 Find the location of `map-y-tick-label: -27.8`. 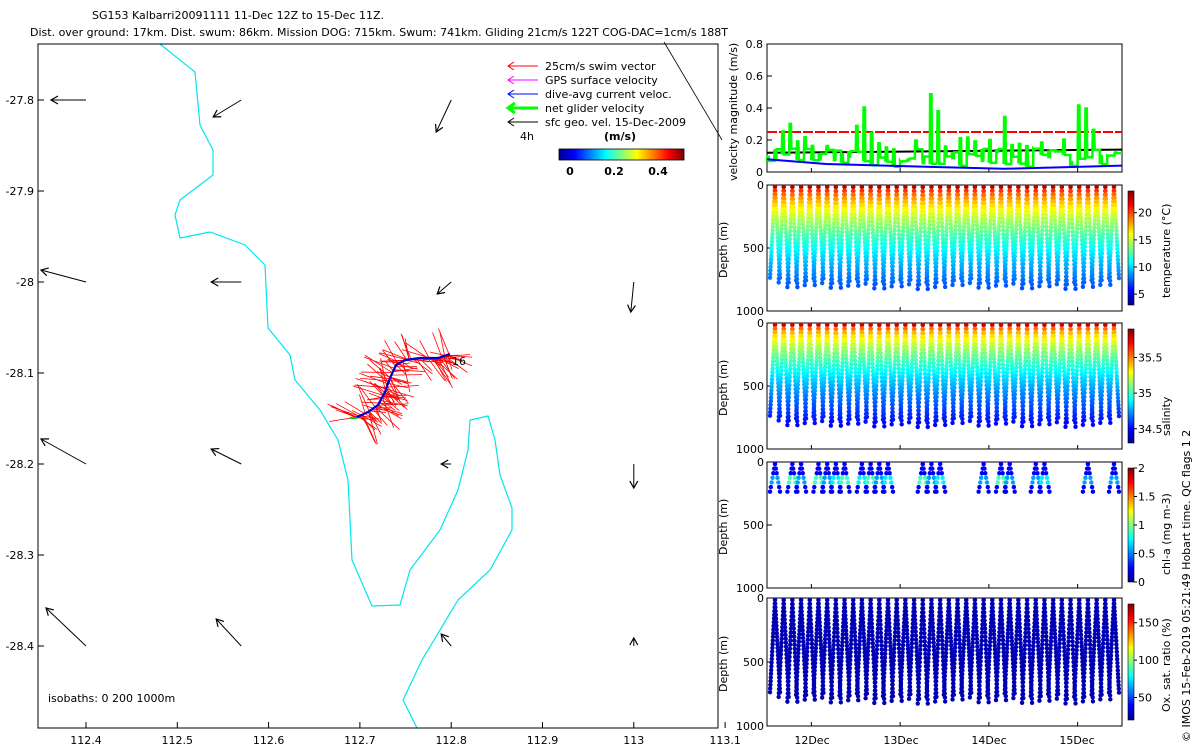

map-y-tick-label: -27.8 is located at coordinates (20, 100).